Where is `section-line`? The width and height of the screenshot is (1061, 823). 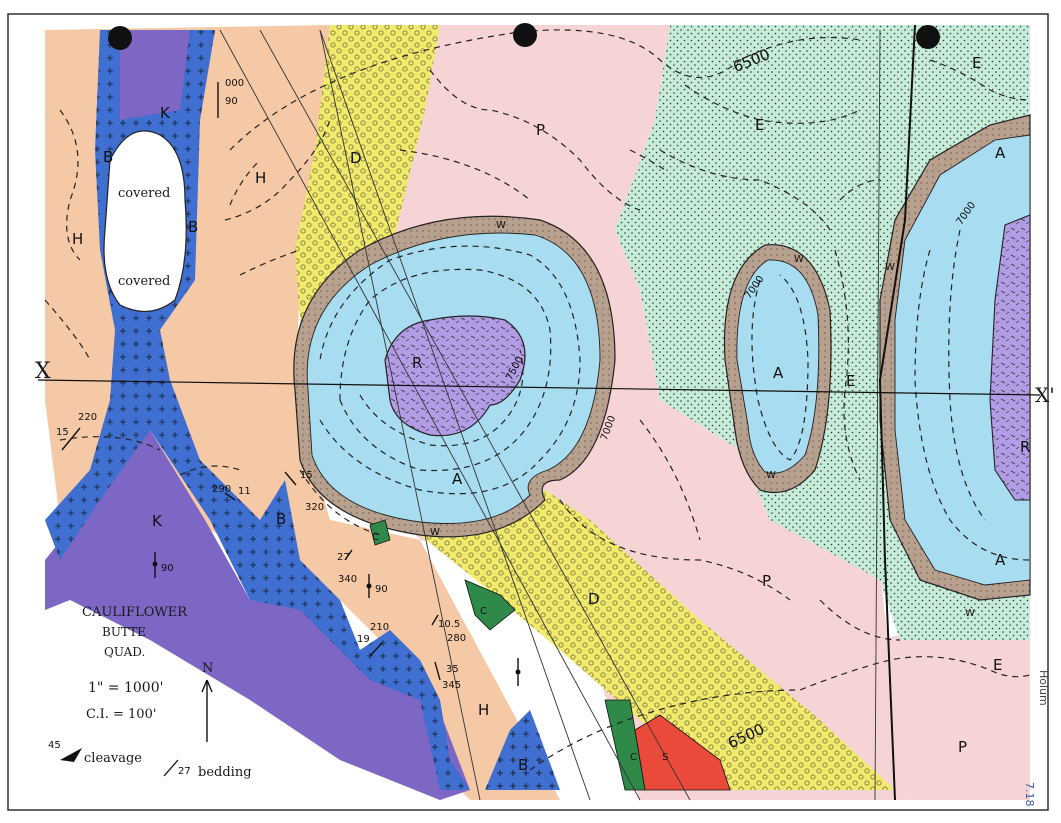 section-line is located at coordinates (539, 387).